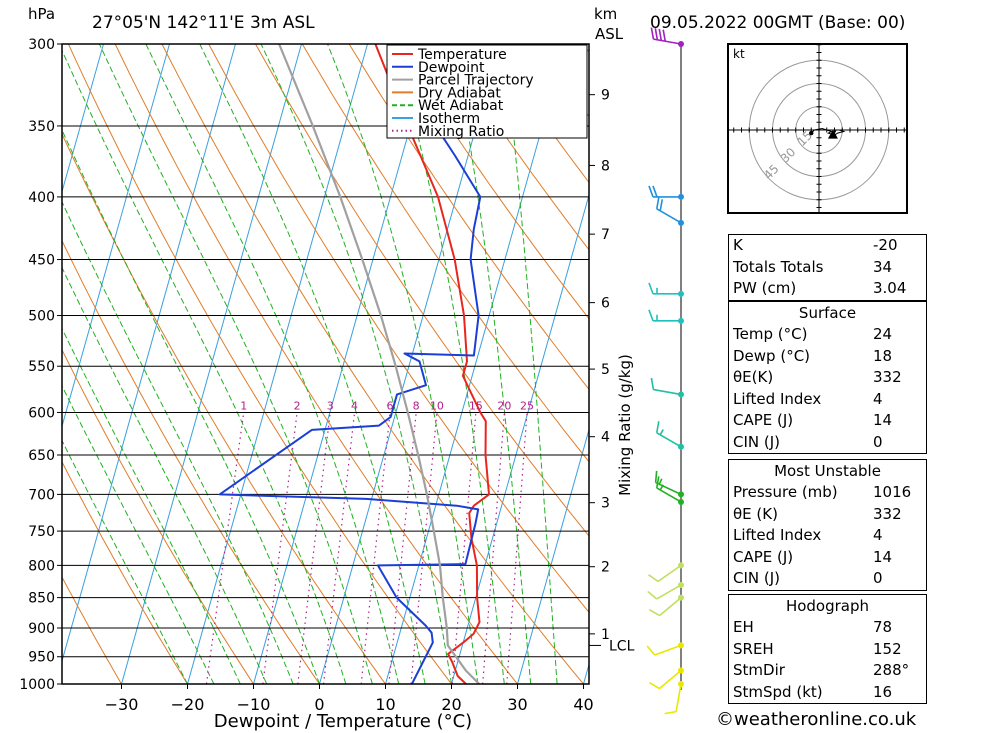 This screenshot has width=1000, height=733. Describe the element at coordinates (827, 606) in the screenshot. I see `hodograph-title: Hodograph` at that location.